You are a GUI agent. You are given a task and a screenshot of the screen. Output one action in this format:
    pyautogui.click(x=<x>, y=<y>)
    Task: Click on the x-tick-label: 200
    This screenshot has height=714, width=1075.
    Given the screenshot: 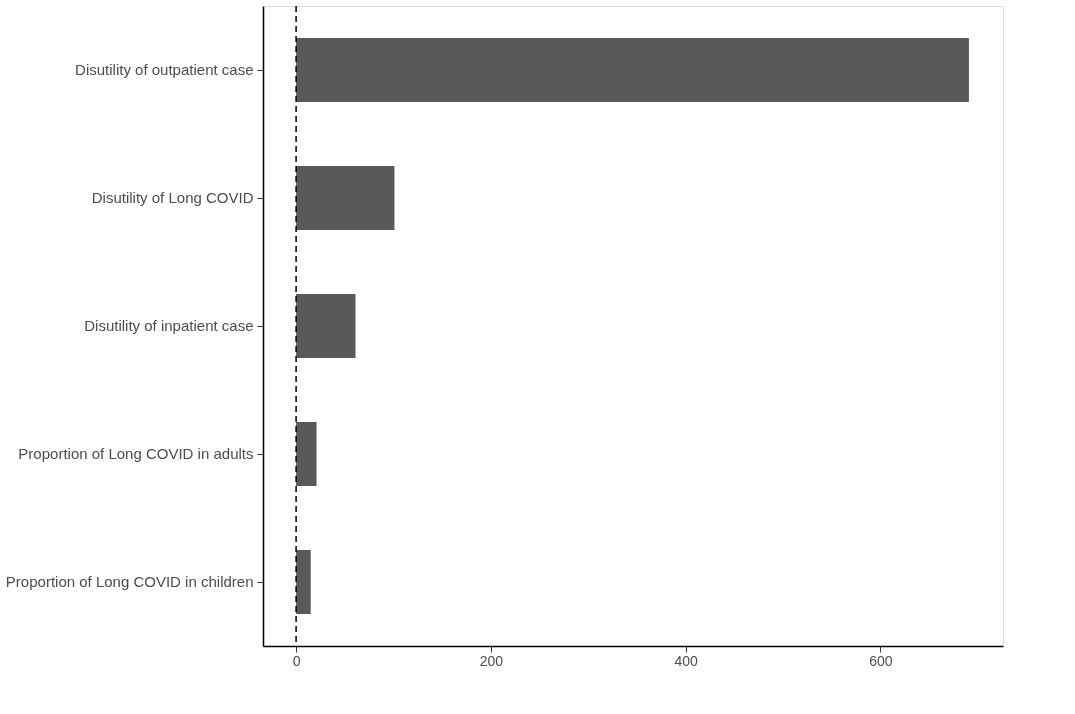 What is the action you would take?
    pyautogui.click(x=491, y=660)
    